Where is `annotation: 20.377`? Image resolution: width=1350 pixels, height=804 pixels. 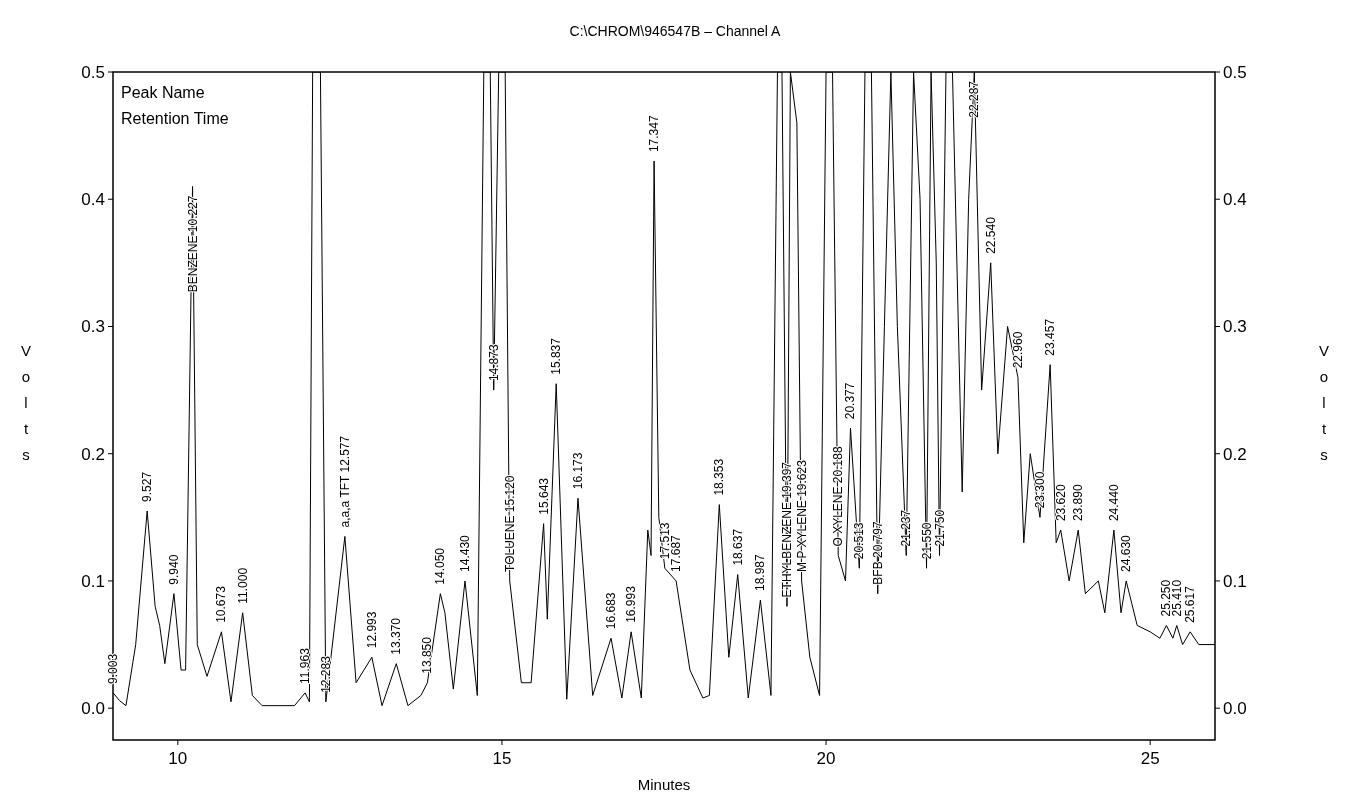 annotation: 20.377 is located at coordinates (850, 401).